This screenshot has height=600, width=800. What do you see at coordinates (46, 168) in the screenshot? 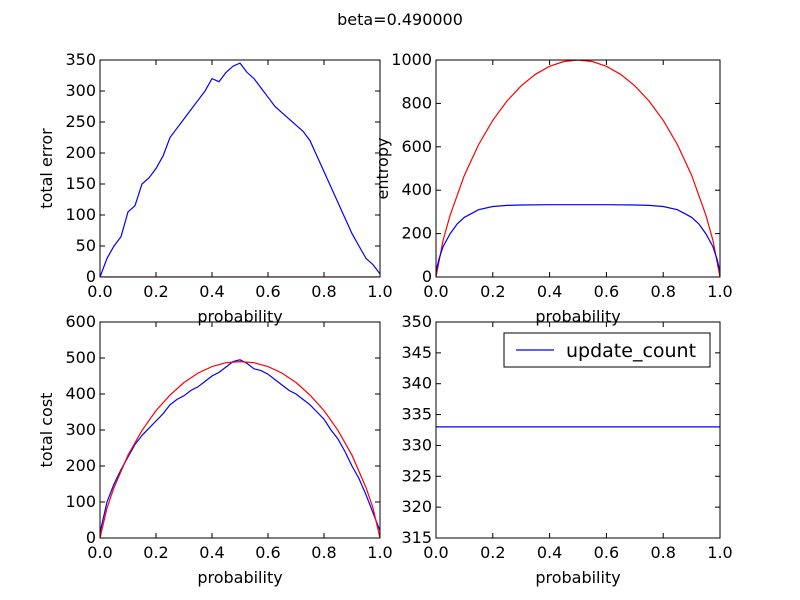
I see `y-axis-label: total error` at bounding box center [46, 168].